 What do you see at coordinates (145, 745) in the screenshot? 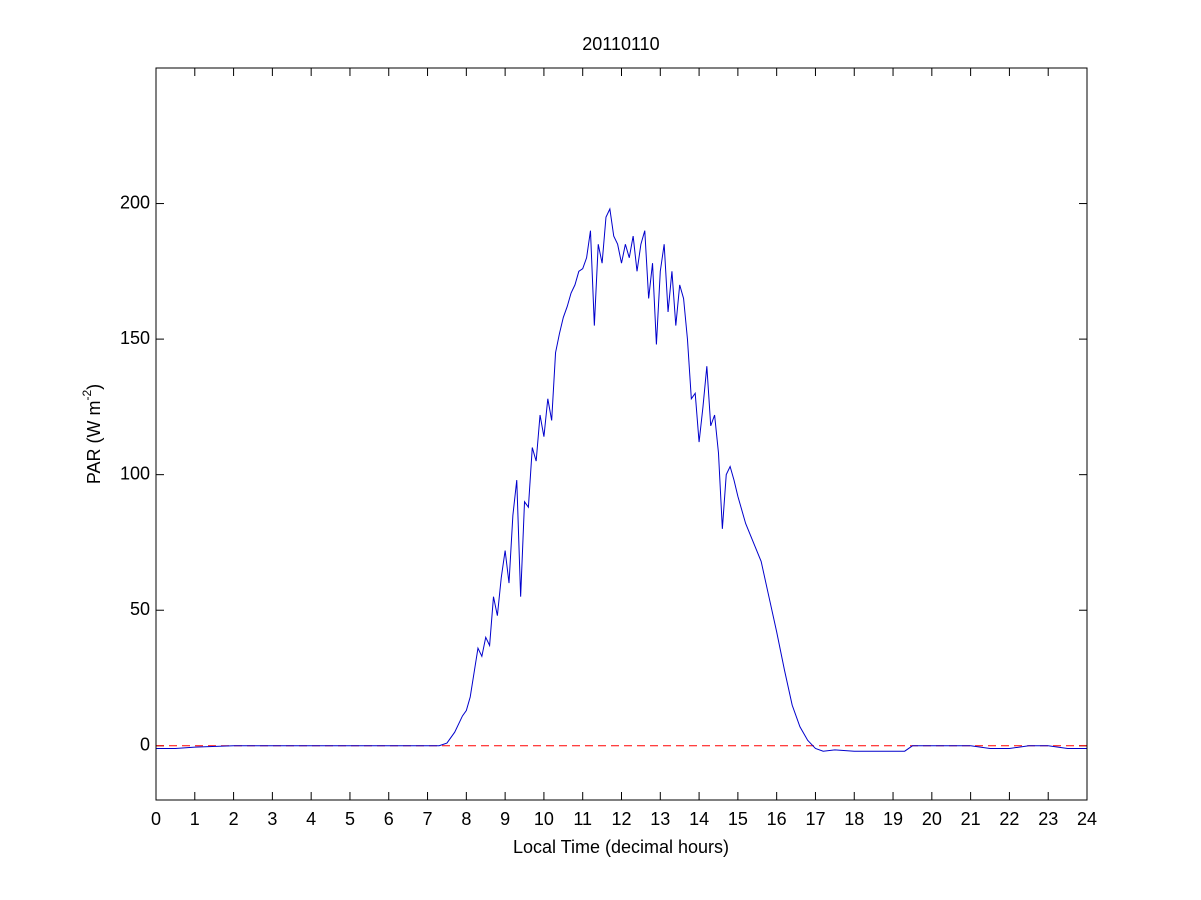
I see `y-tick-label: 0` at bounding box center [145, 745].